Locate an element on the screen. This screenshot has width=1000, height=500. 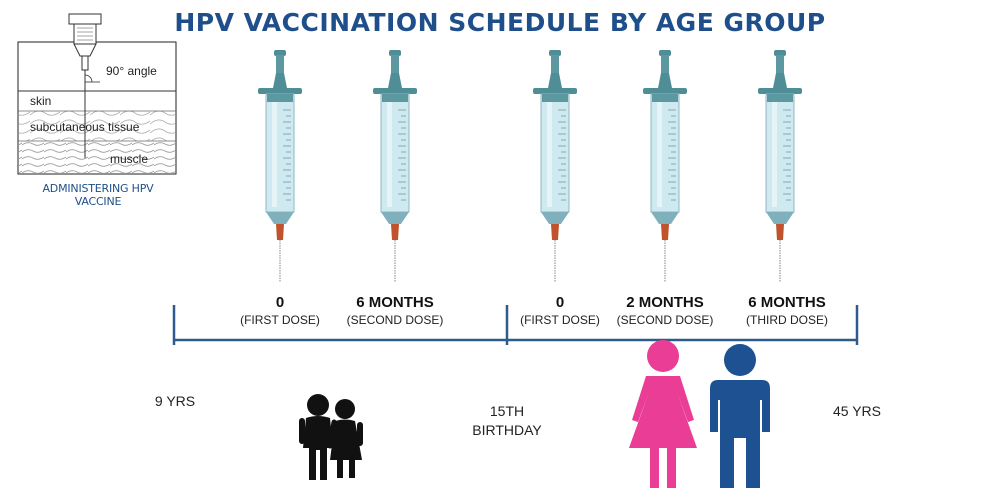
page-title: HPV VACCINATION SCHEDULE BY AGE GROUP is located at coordinates (500, 22).